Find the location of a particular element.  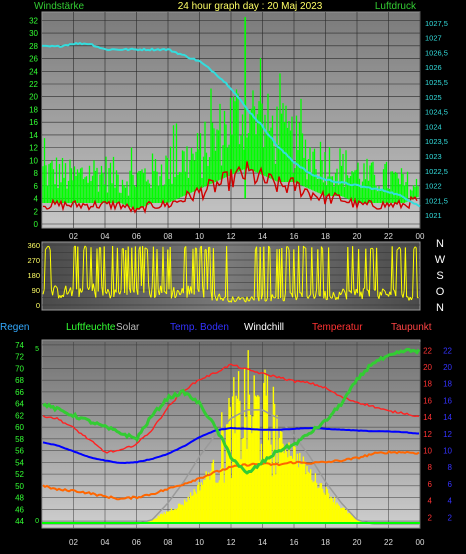

pressure-tick-label: 1022 is located at coordinates (433, 186).